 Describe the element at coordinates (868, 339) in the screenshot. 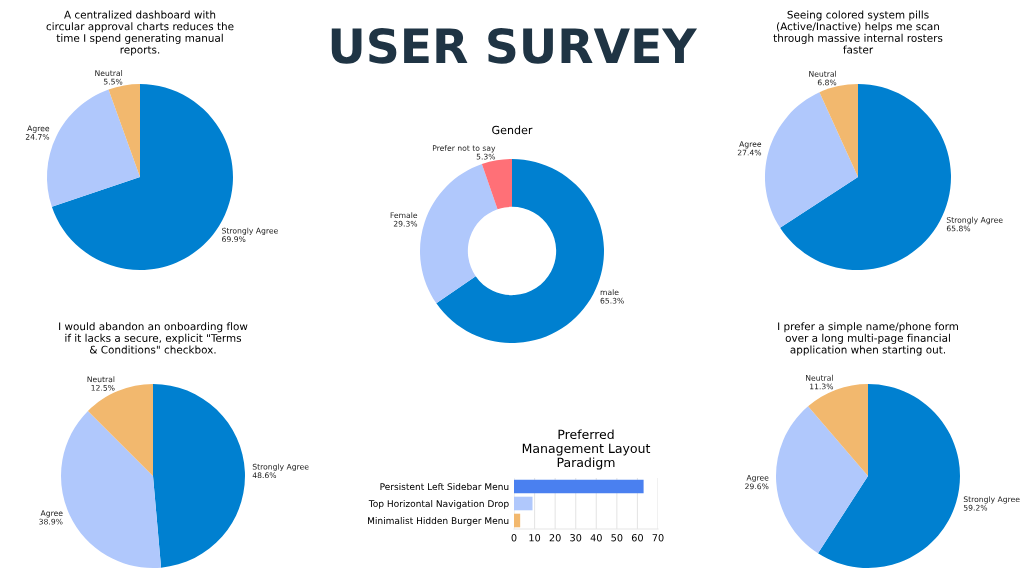

I see `chart-title: I prefer a simple name/phone form over a long multi-page financial application when starting out.` at that location.